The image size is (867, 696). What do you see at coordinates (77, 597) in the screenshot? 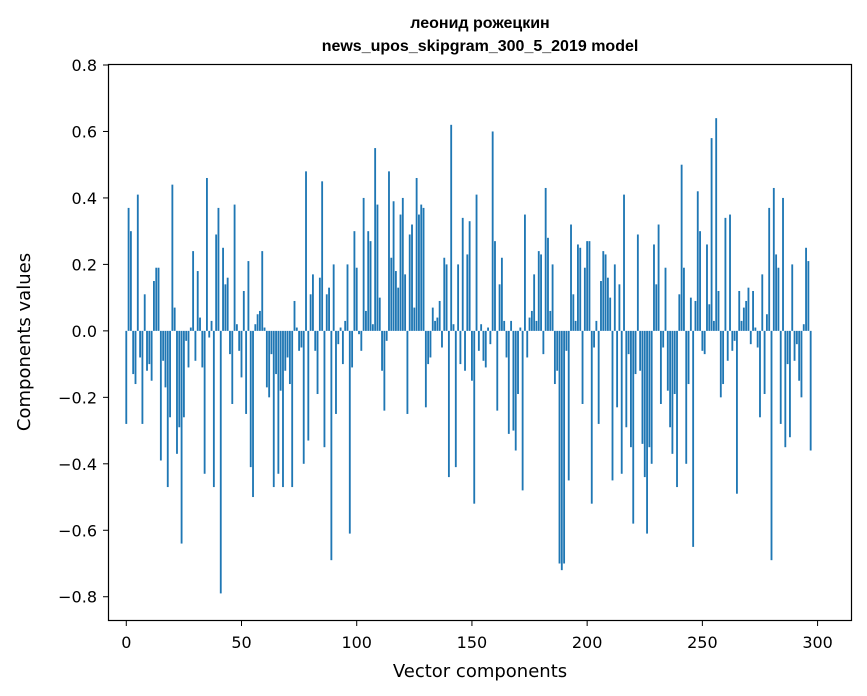
I see `y-tick-label-0: −0.8` at bounding box center [77, 597].